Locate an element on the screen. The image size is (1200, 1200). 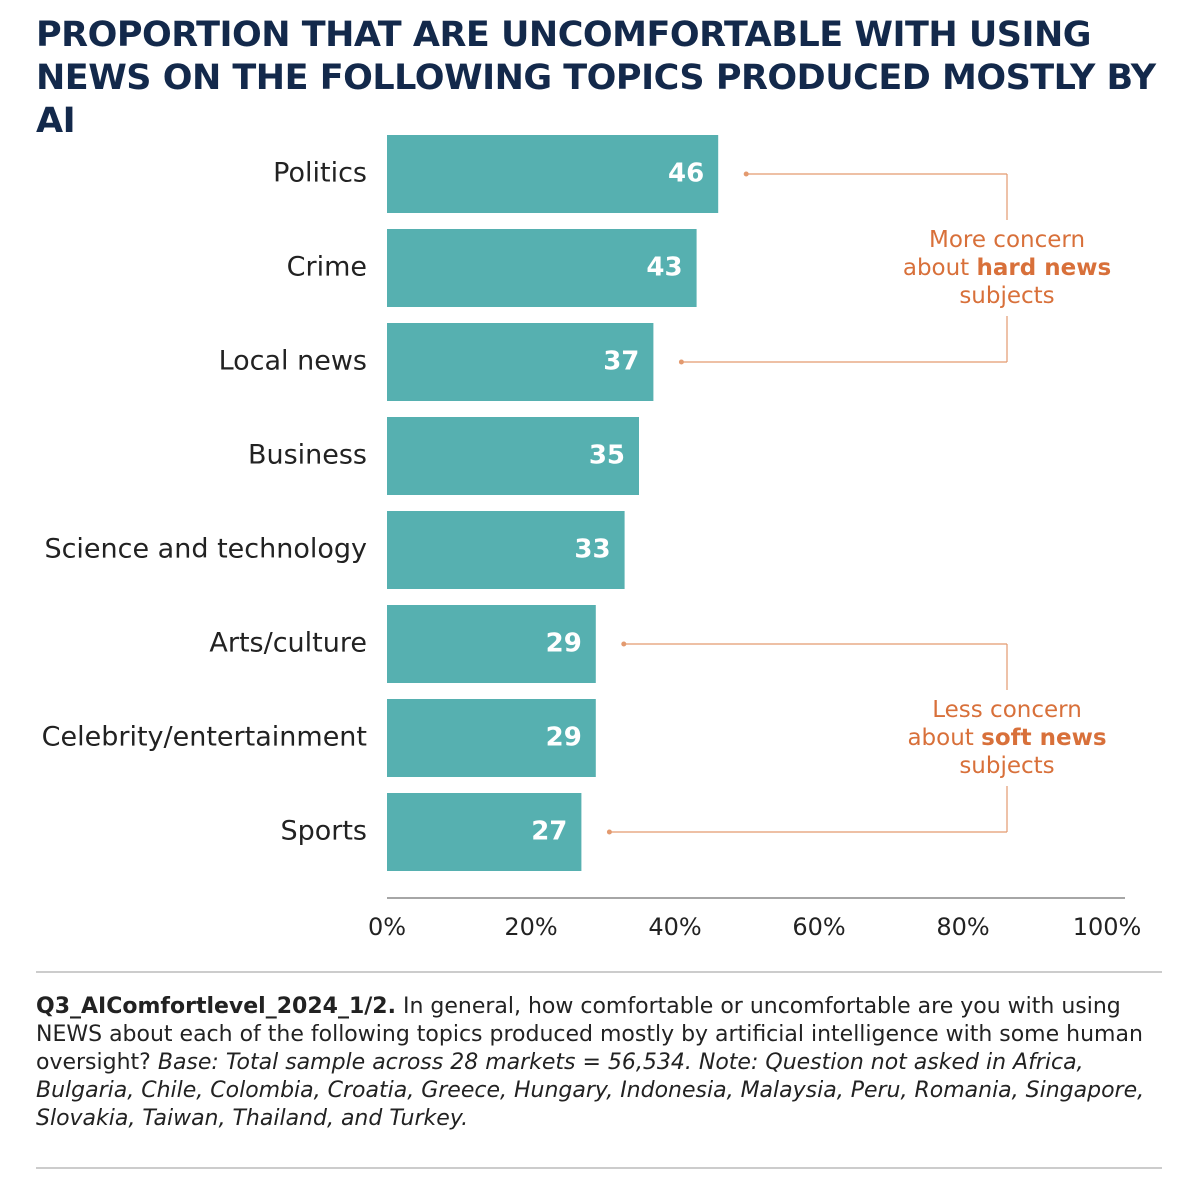
value-label: 27 is located at coordinates (549, 832).